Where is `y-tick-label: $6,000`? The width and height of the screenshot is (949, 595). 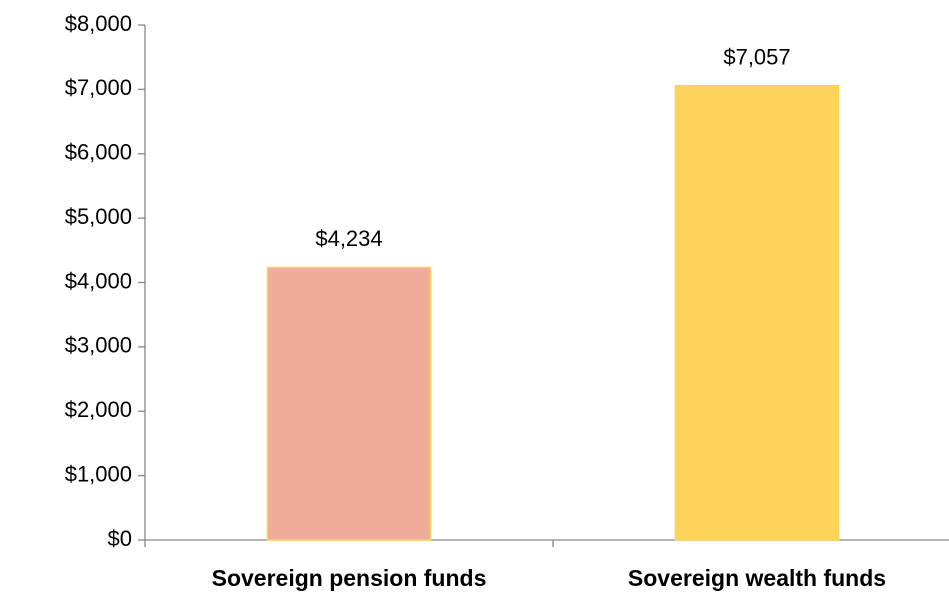 y-tick-label: $6,000 is located at coordinates (98, 152).